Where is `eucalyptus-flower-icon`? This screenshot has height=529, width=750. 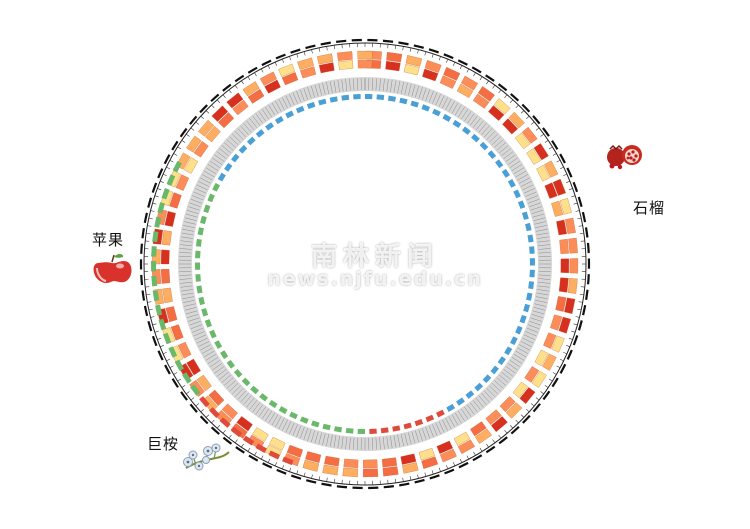
eucalyptus-flower-icon is located at coordinates (206, 457).